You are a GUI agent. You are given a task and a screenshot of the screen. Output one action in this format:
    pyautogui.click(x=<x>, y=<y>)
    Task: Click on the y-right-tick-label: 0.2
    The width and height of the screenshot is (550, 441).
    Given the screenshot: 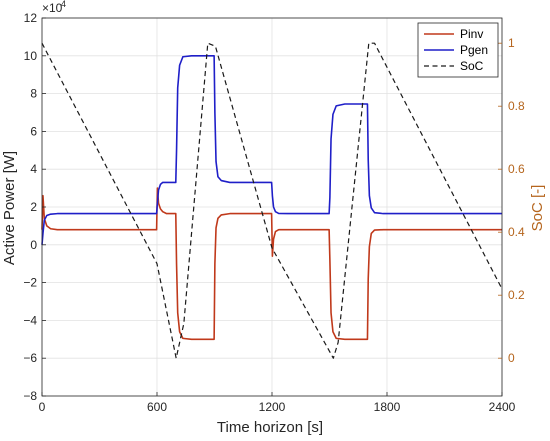 What is the action you would take?
    pyautogui.click(x=516, y=295)
    